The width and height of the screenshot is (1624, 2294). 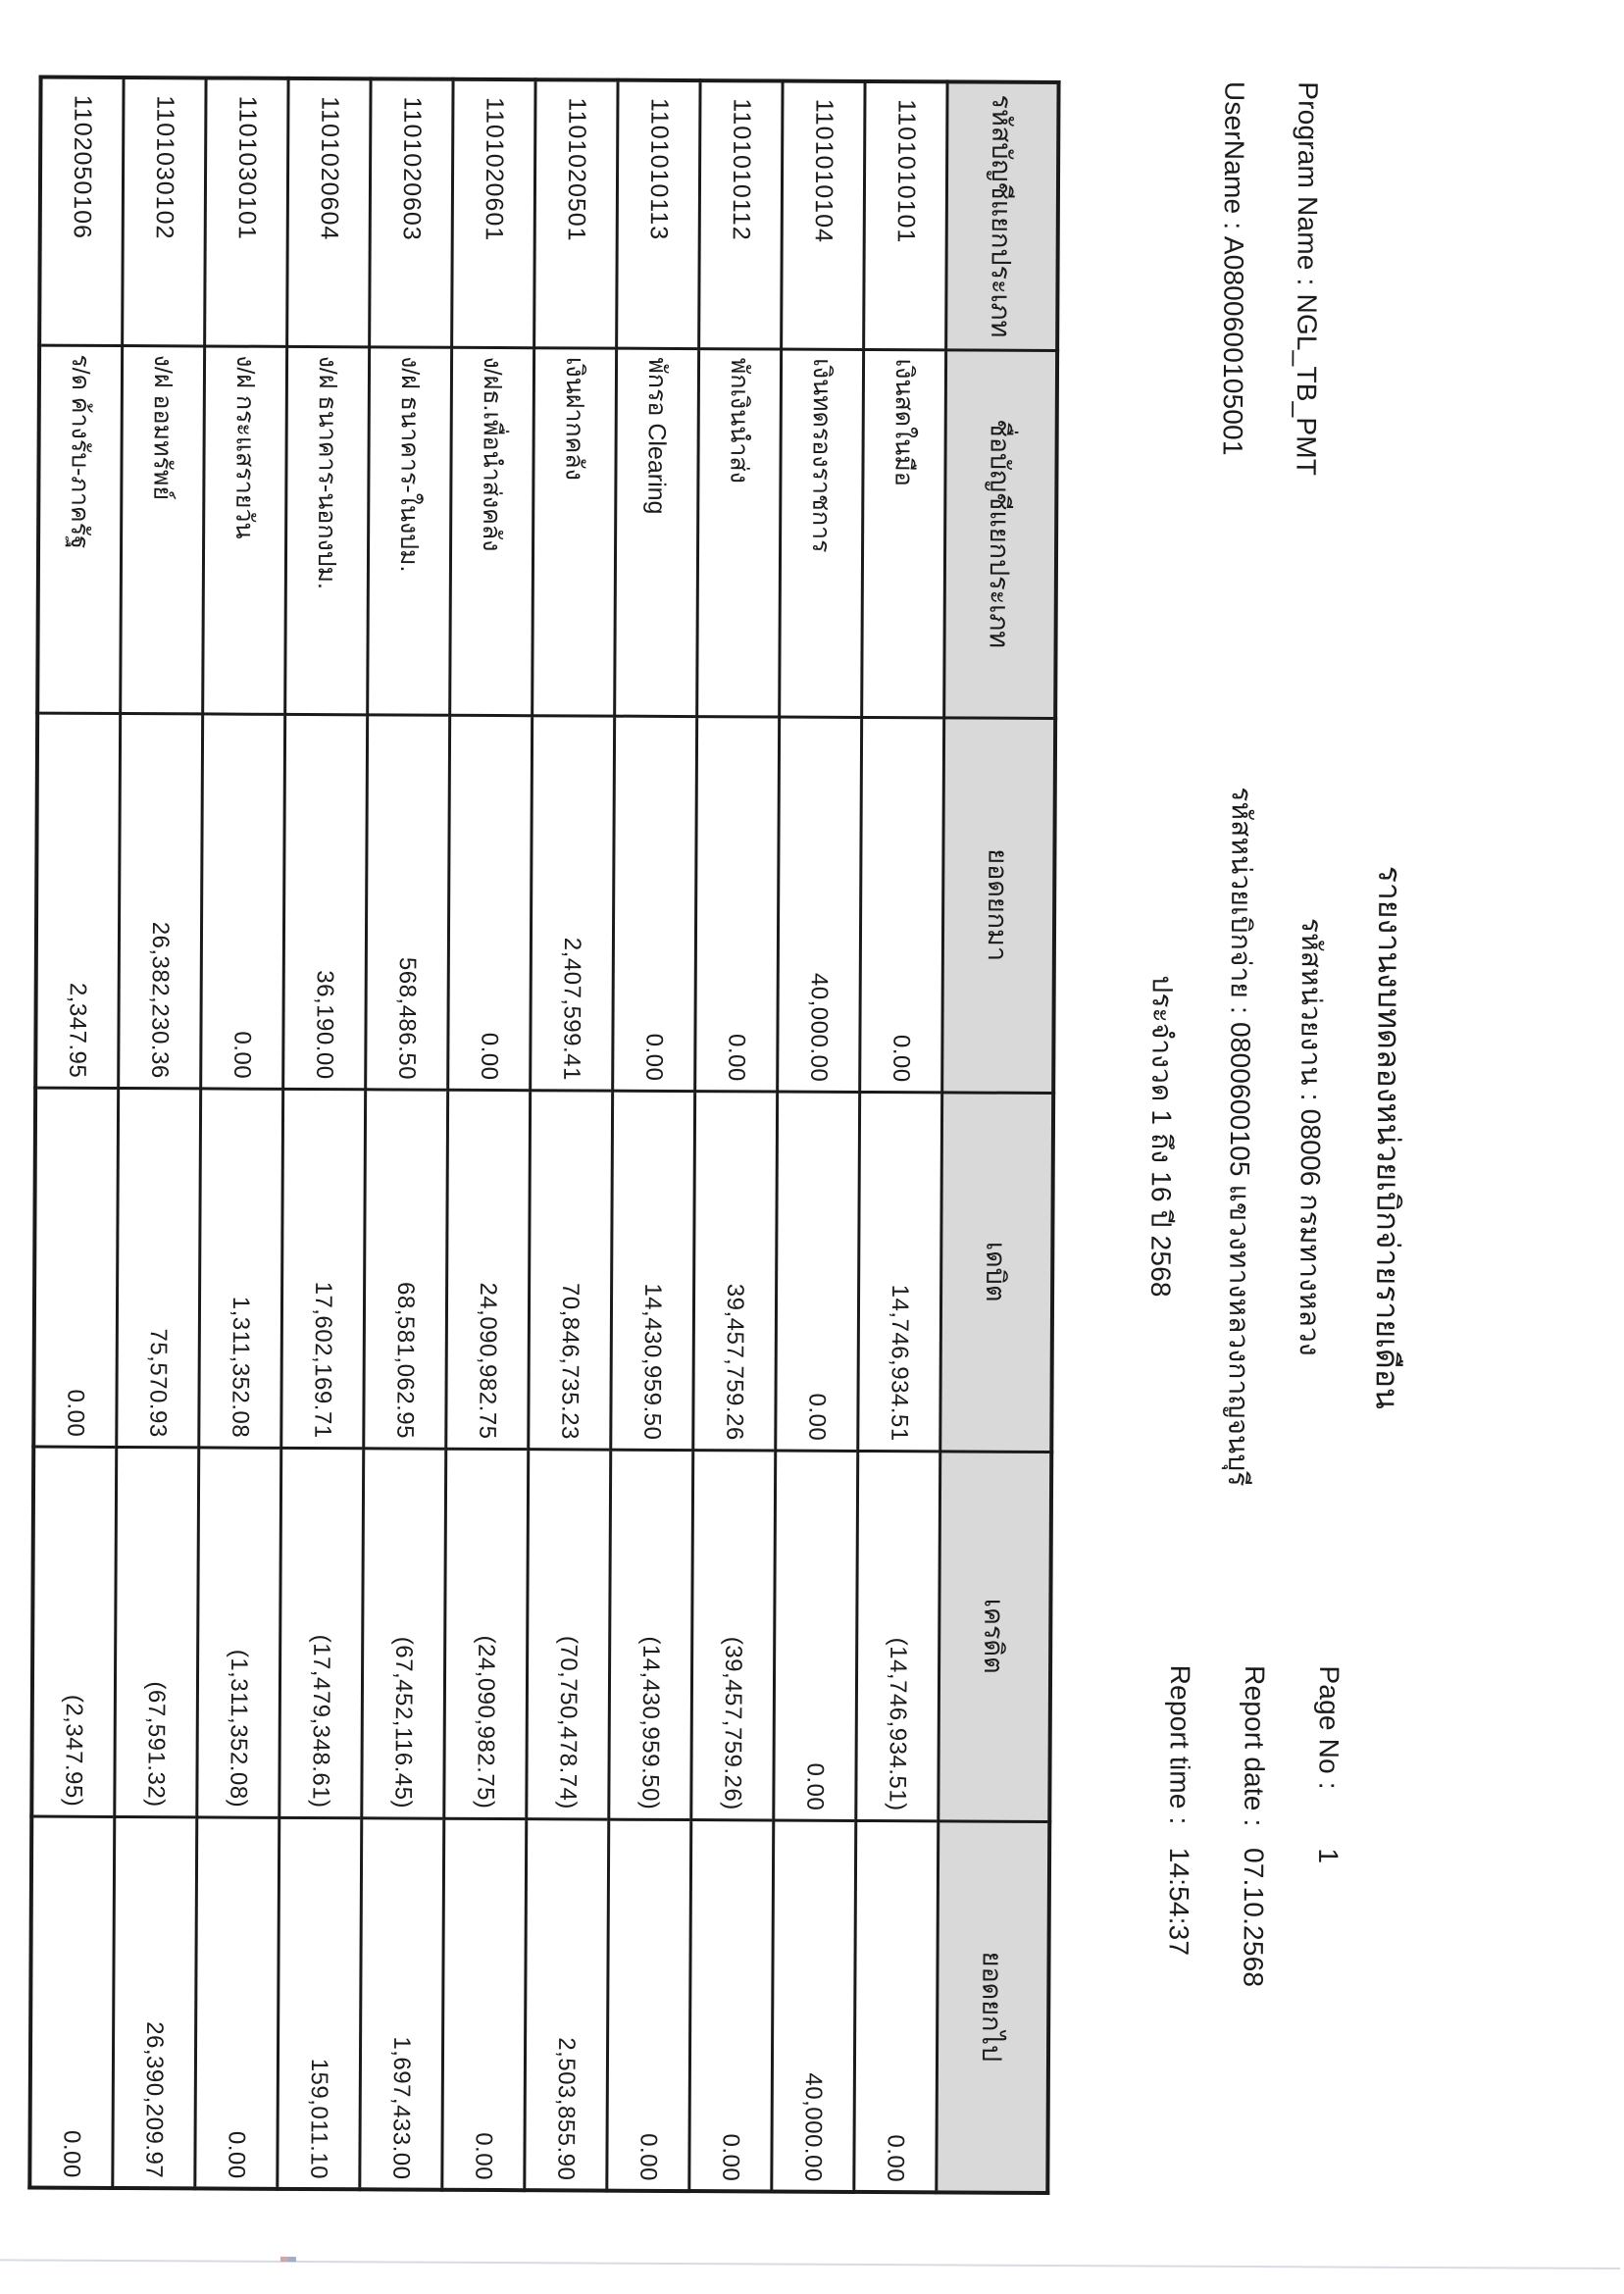 I want to click on cell-debit: 39,457,759.26, so click(x=735, y=1271).